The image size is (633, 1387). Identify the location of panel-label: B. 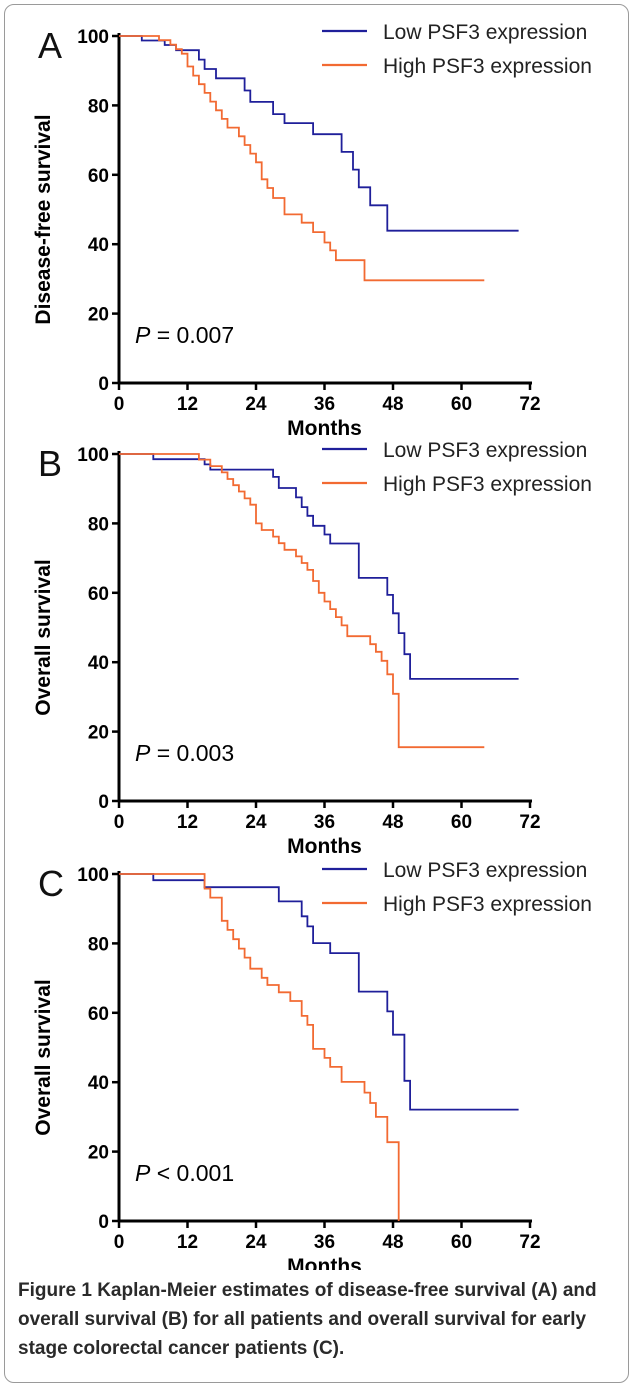
(50, 463).